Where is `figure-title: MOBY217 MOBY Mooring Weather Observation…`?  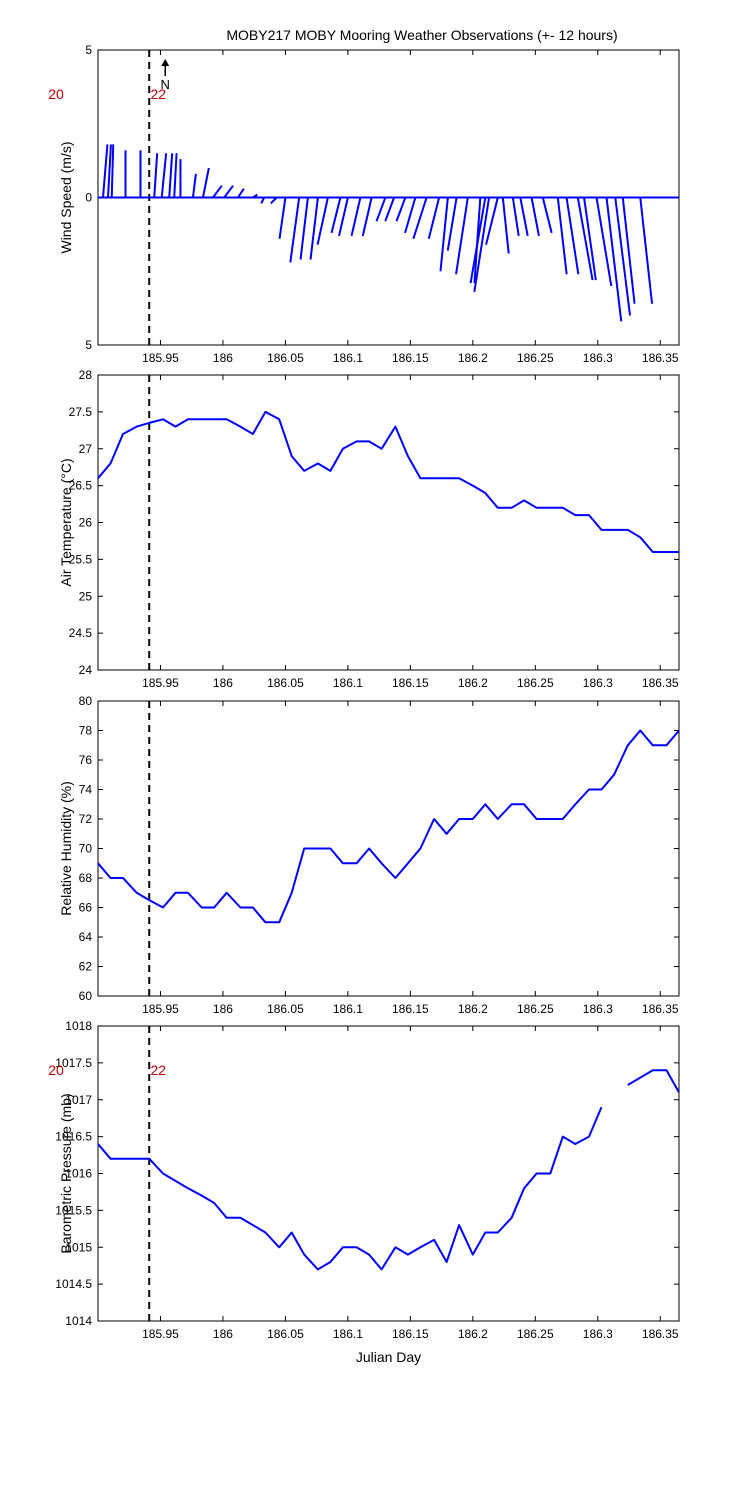
figure-title: MOBY217 MOBY Mooring Weather Observation… is located at coordinates (421, 35).